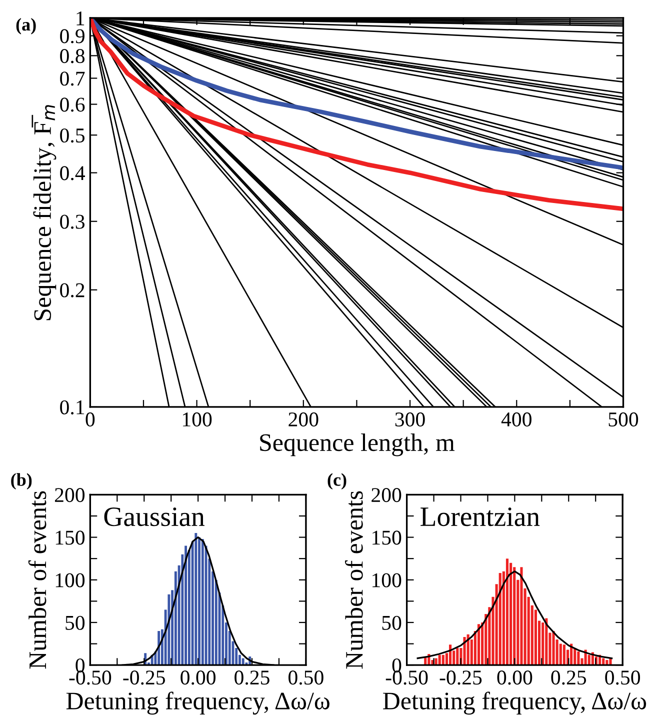 Image resolution: width=668 pixels, height=719 pixels. Describe the element at coordinates (72, 79) in the screenshot. I see `y-tick-label: 0.7` at that location.